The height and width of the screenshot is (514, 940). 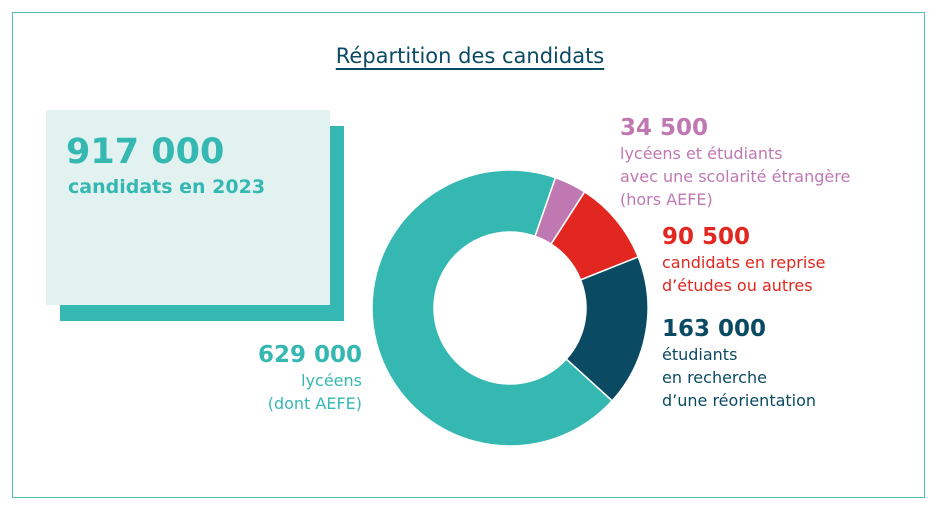 What do you see at coordinates (706, 237) in the screenshot?
I see `label-reprise-value: 90 500` at bounding box center [706, 237].